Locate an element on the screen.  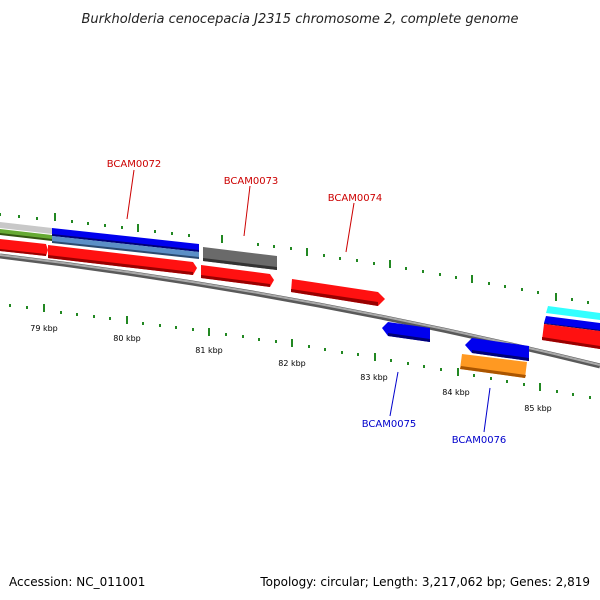
gene-label: BCAM0073 is located at coordinates (251, 181).